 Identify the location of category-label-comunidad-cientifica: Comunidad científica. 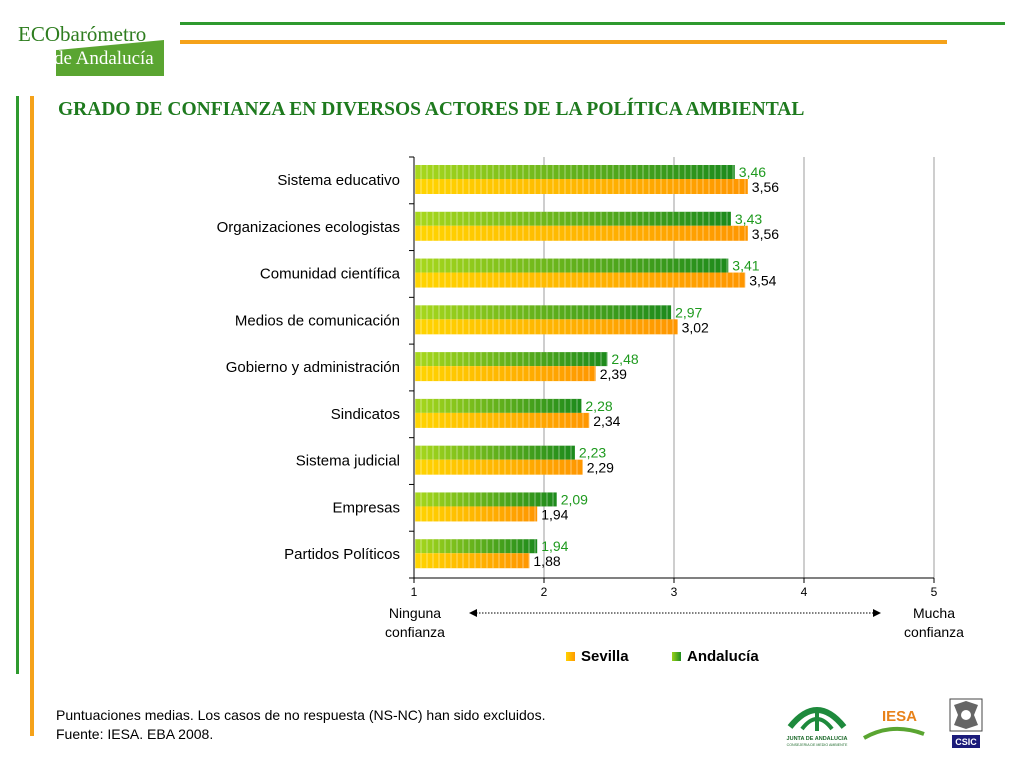
(330, 274).